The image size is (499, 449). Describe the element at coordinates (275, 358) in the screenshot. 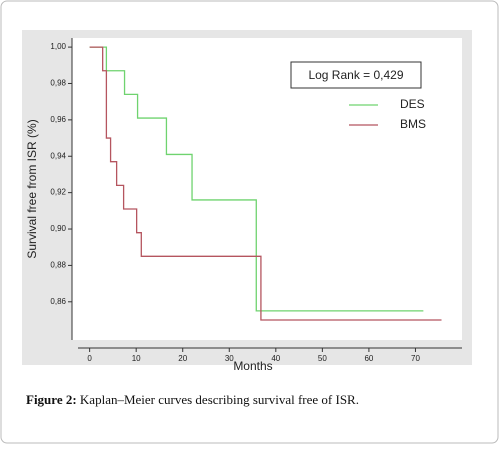

I see `x-tick-label: 40` at that location.